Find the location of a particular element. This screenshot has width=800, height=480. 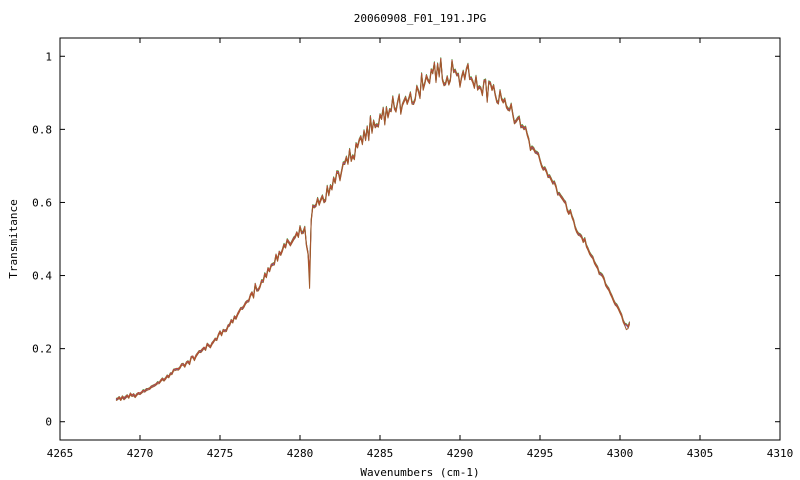

x-tick-label: 4305 is located at coordinates (700, 453).